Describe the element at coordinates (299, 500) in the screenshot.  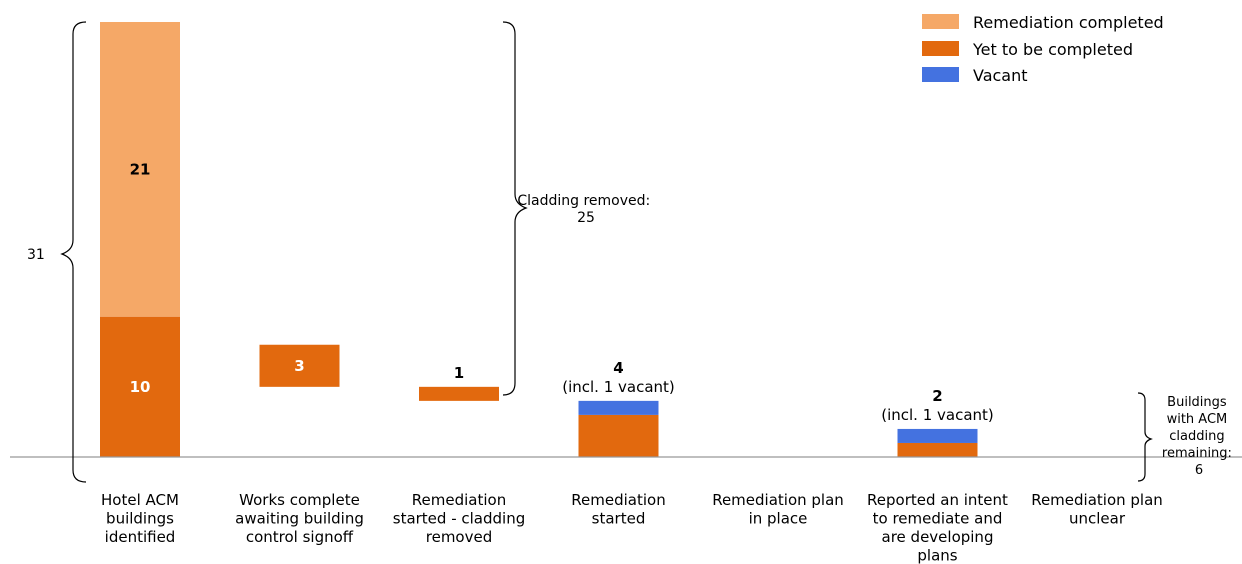
I see `category-label-1-line-0: Works complete` at that location.